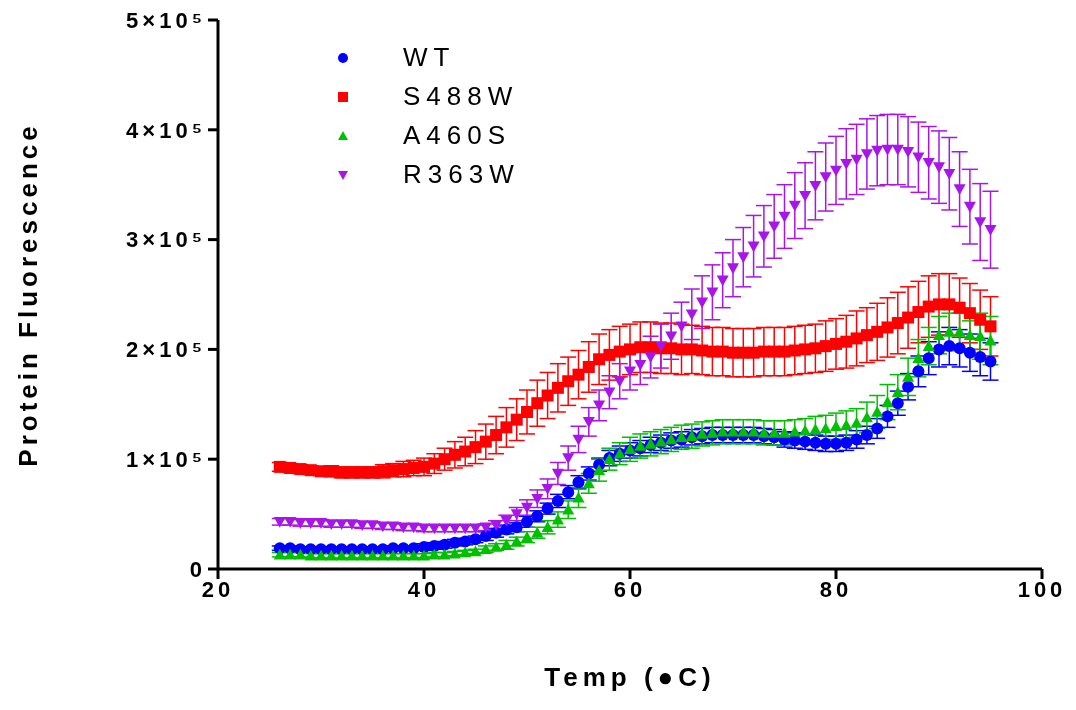 The image size is (1076, 710). Describe the element at coordinates (166, 130) in the screenshot. I see `y-tick-label: 4×10⁵` at that location.